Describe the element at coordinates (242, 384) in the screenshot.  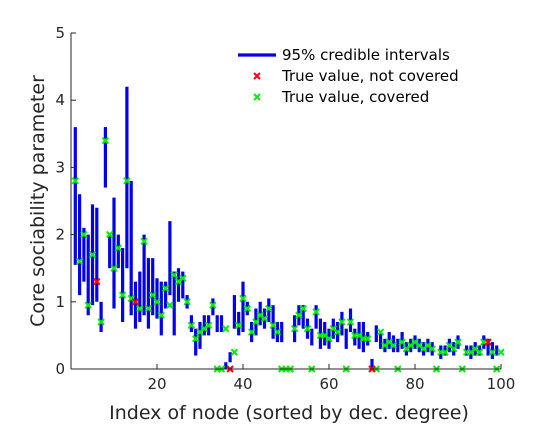
I see `x-tick-label: 40` at that location.